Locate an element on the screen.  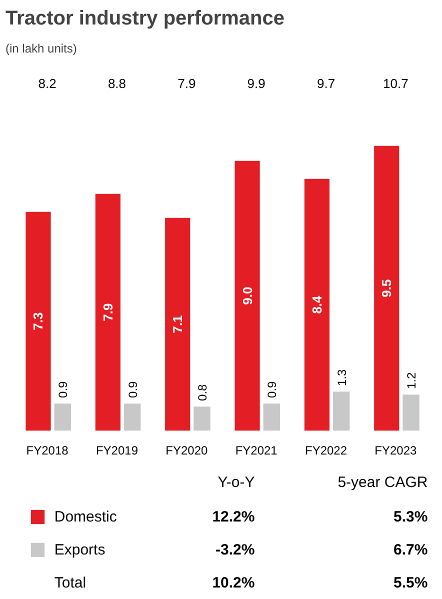
x-tick-label: FY2021 is located at coordinates (256, 451).